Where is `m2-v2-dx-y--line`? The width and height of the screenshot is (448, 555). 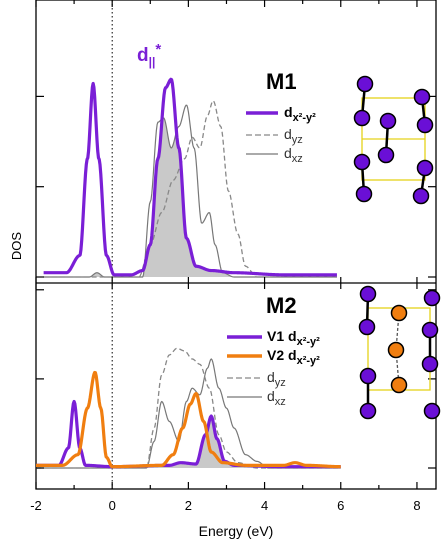
m2-v2-dx-y--line is located at coordinates (189, 419).